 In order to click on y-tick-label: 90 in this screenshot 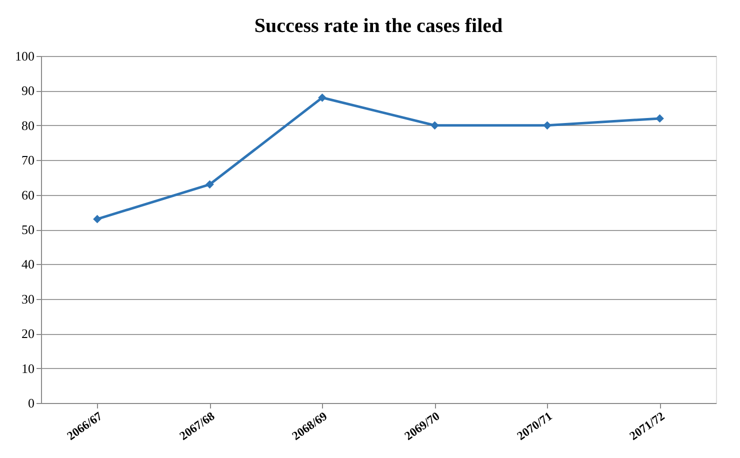, I will do `click(28, 90)`.